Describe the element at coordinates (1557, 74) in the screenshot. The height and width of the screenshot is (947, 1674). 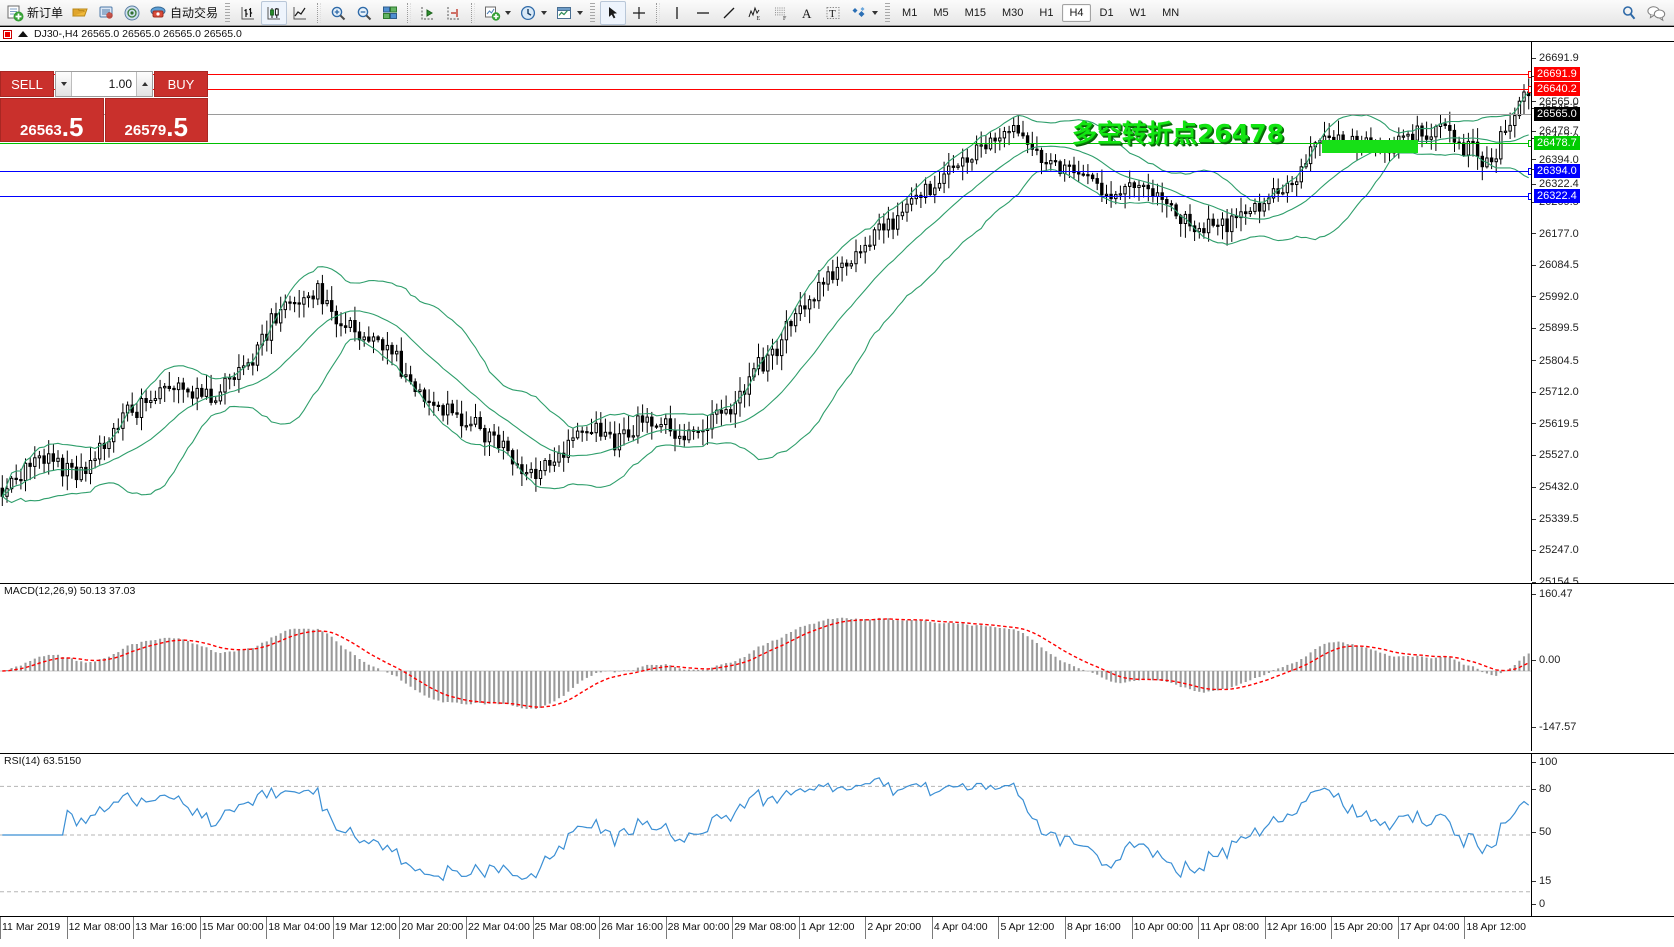
I see `price-label-26691-9: 26691.9` at that location.